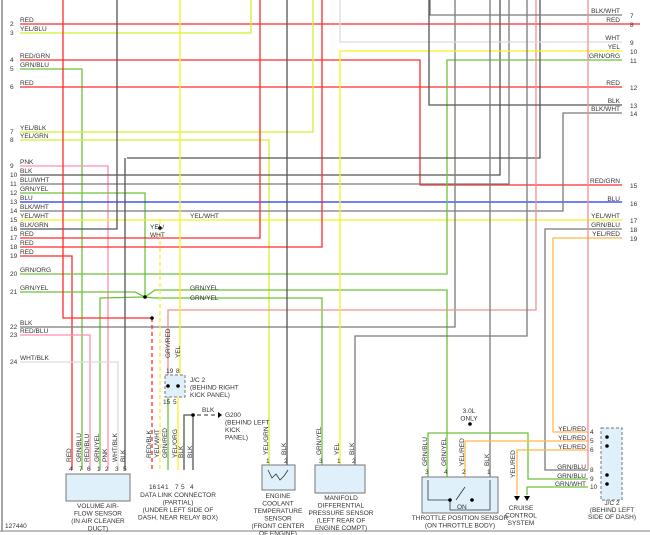 This screenshot has width=650, height=535. I want to click on left-pin-number: 17, so click(14, 238).